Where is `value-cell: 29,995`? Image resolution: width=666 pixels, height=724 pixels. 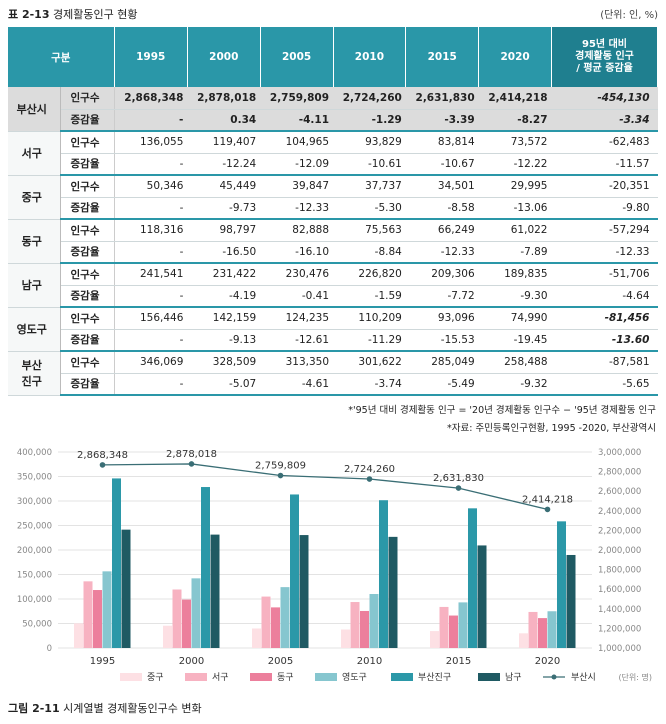 value-cell: 29,995 is located at coordinates (515, 186).